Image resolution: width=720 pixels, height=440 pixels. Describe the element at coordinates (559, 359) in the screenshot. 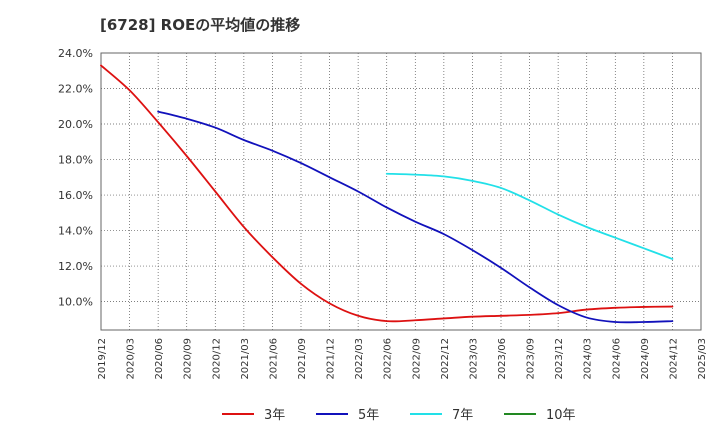

I see `x-tick-label: 2023/12` at that location.